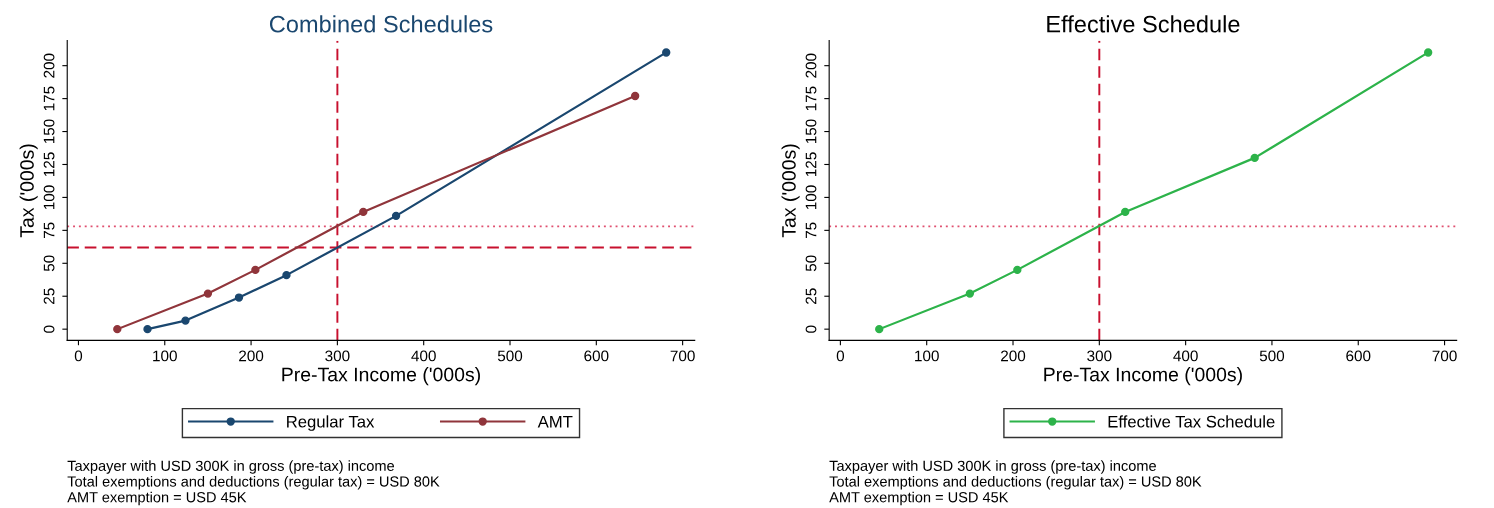 The width and height of the screenshot is (1494, 508). What do you see at coordinates (1143, 24) in the screenshot?
I see `chart-title: Effective Schedule` at bounding box center [1143, 24].